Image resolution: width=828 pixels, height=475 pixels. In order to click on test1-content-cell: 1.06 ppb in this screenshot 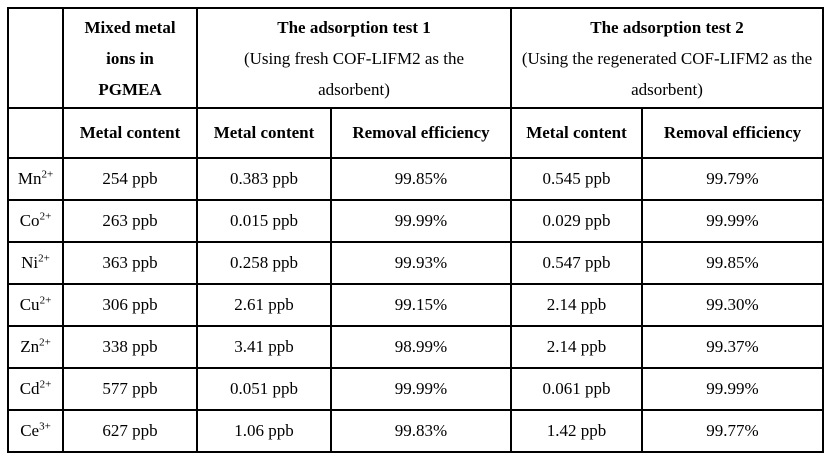, I will do `click(264, 431)`.